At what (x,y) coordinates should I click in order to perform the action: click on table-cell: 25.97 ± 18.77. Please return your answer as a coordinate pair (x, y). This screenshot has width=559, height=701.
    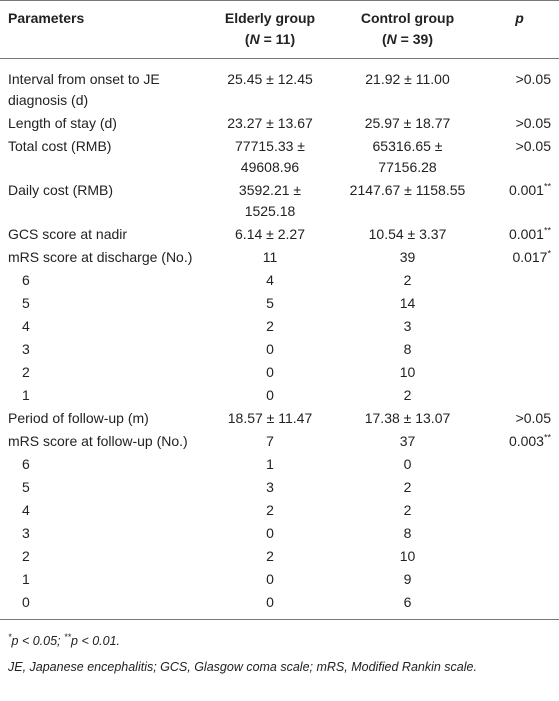
    Looking at the image, I should click on (407, 123).